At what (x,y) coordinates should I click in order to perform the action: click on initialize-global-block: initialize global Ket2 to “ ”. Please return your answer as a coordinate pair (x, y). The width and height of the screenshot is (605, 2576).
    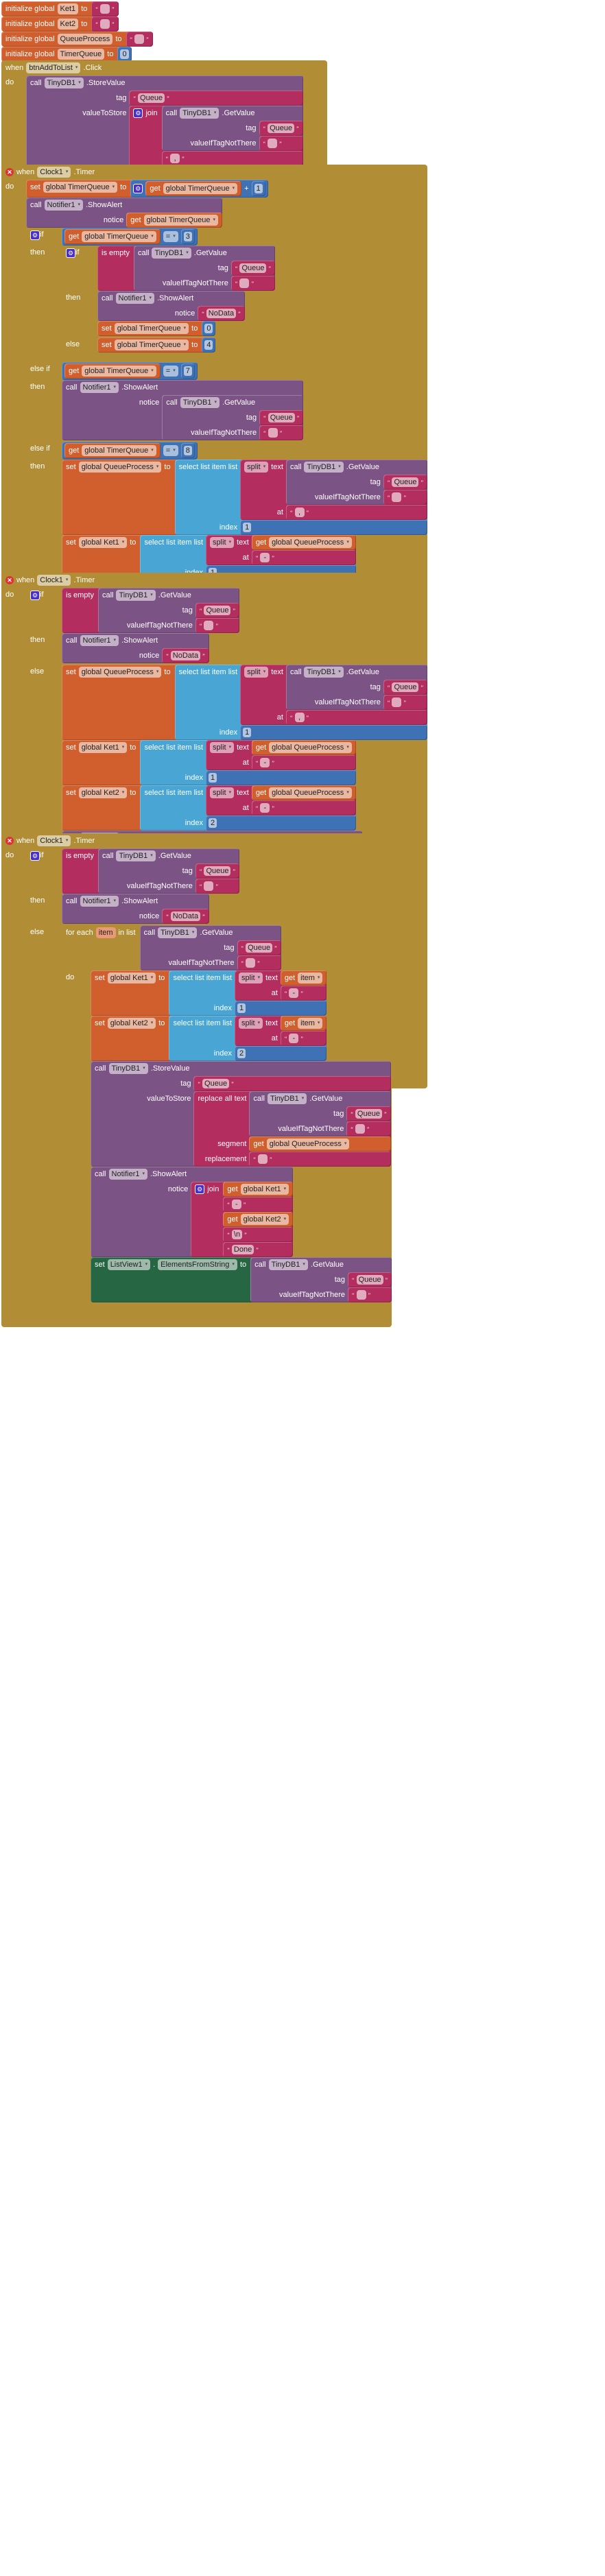
    Looking at the image, I should click on (60, 24).